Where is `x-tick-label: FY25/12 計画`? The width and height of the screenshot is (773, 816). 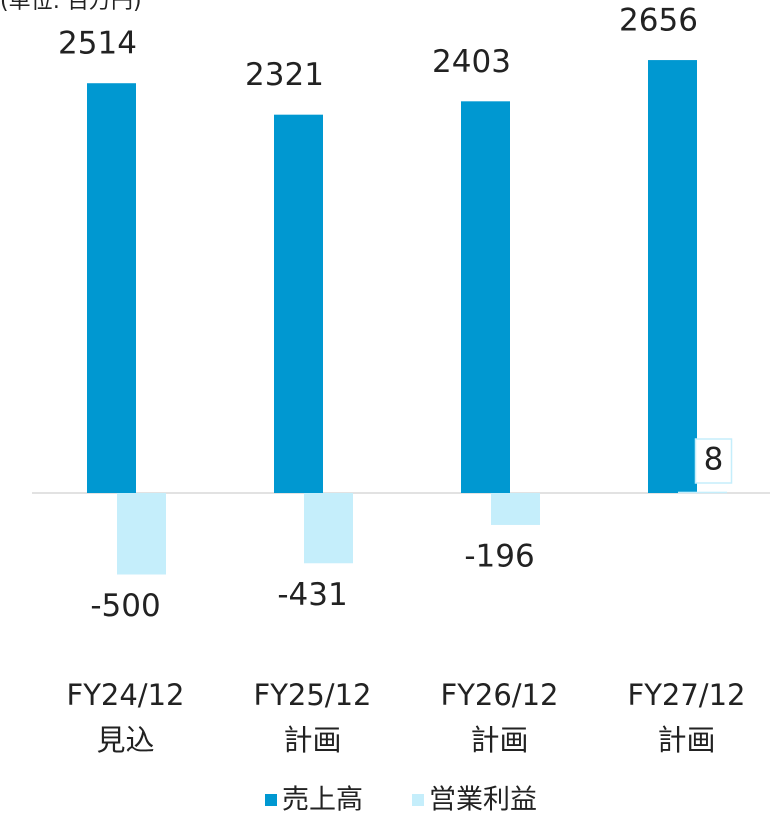 x-tick-label: FY25/12 計画 is located at coordinates (313, 717).